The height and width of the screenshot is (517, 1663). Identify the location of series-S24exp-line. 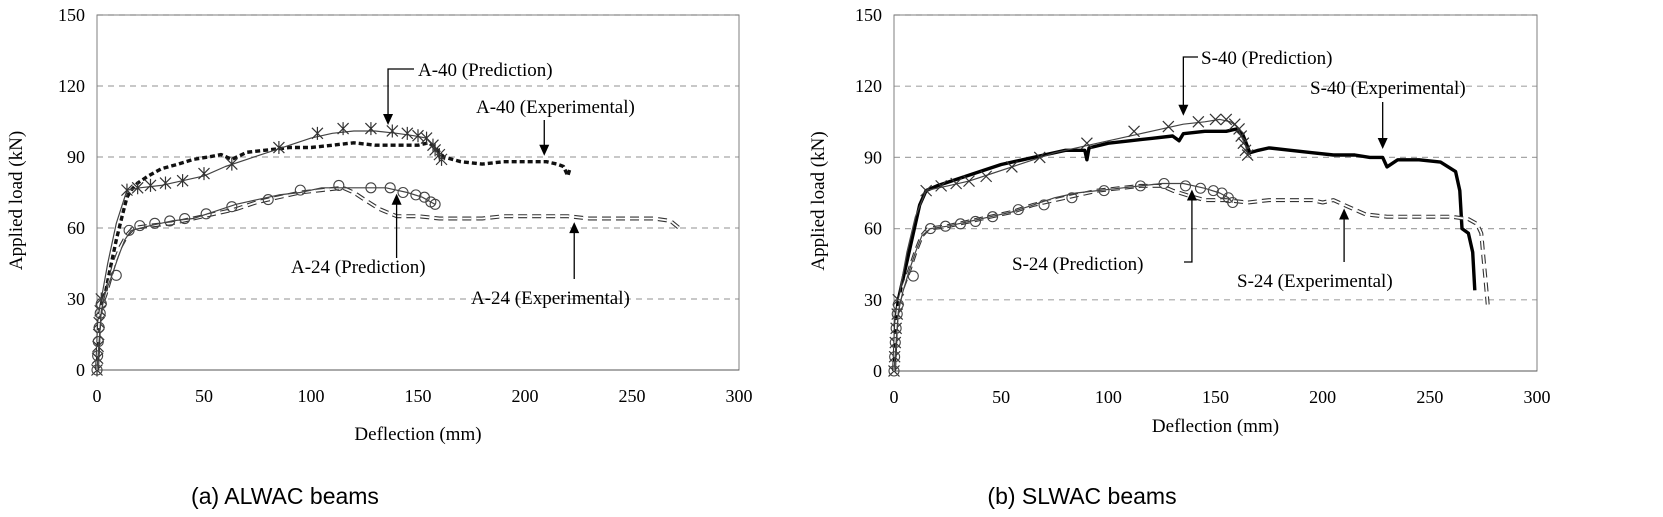
(1191, 277).